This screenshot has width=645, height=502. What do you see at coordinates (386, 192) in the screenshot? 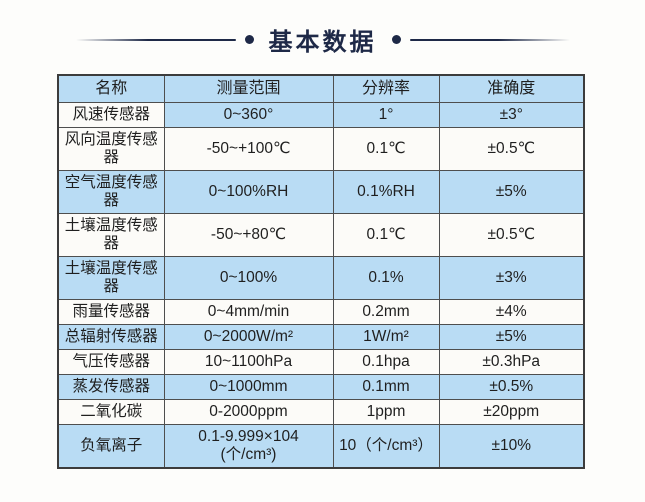
I see `cell-resolution: 0.1%RH` at bounding box center [386, 192].